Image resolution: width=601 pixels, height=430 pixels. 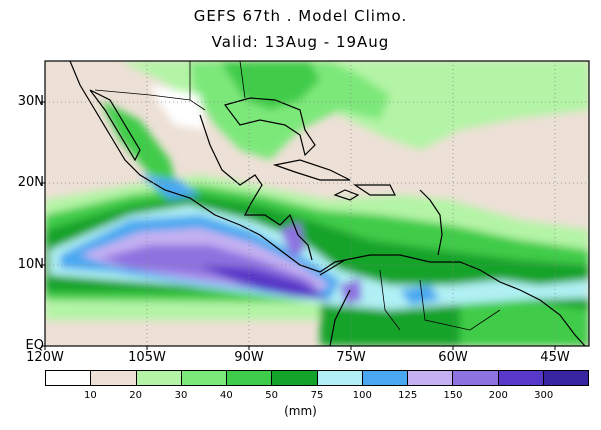 I want to click on colorbar-tick-label: 100, so click(x=362, y=395).